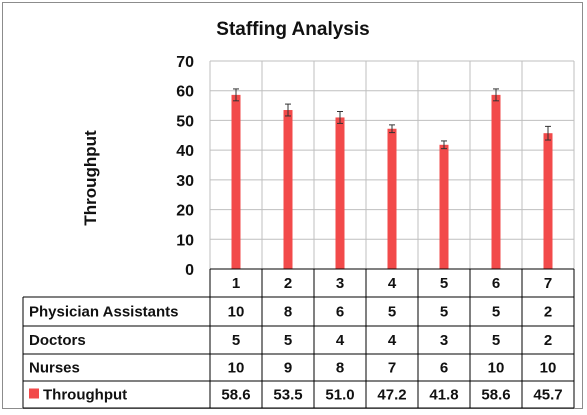 The height and width of the screenshot is (415, 587). What do you see at coordinates (548, 283) in the screenshot?
I see `x-category-label: 7` at bounding box center [548, 283].